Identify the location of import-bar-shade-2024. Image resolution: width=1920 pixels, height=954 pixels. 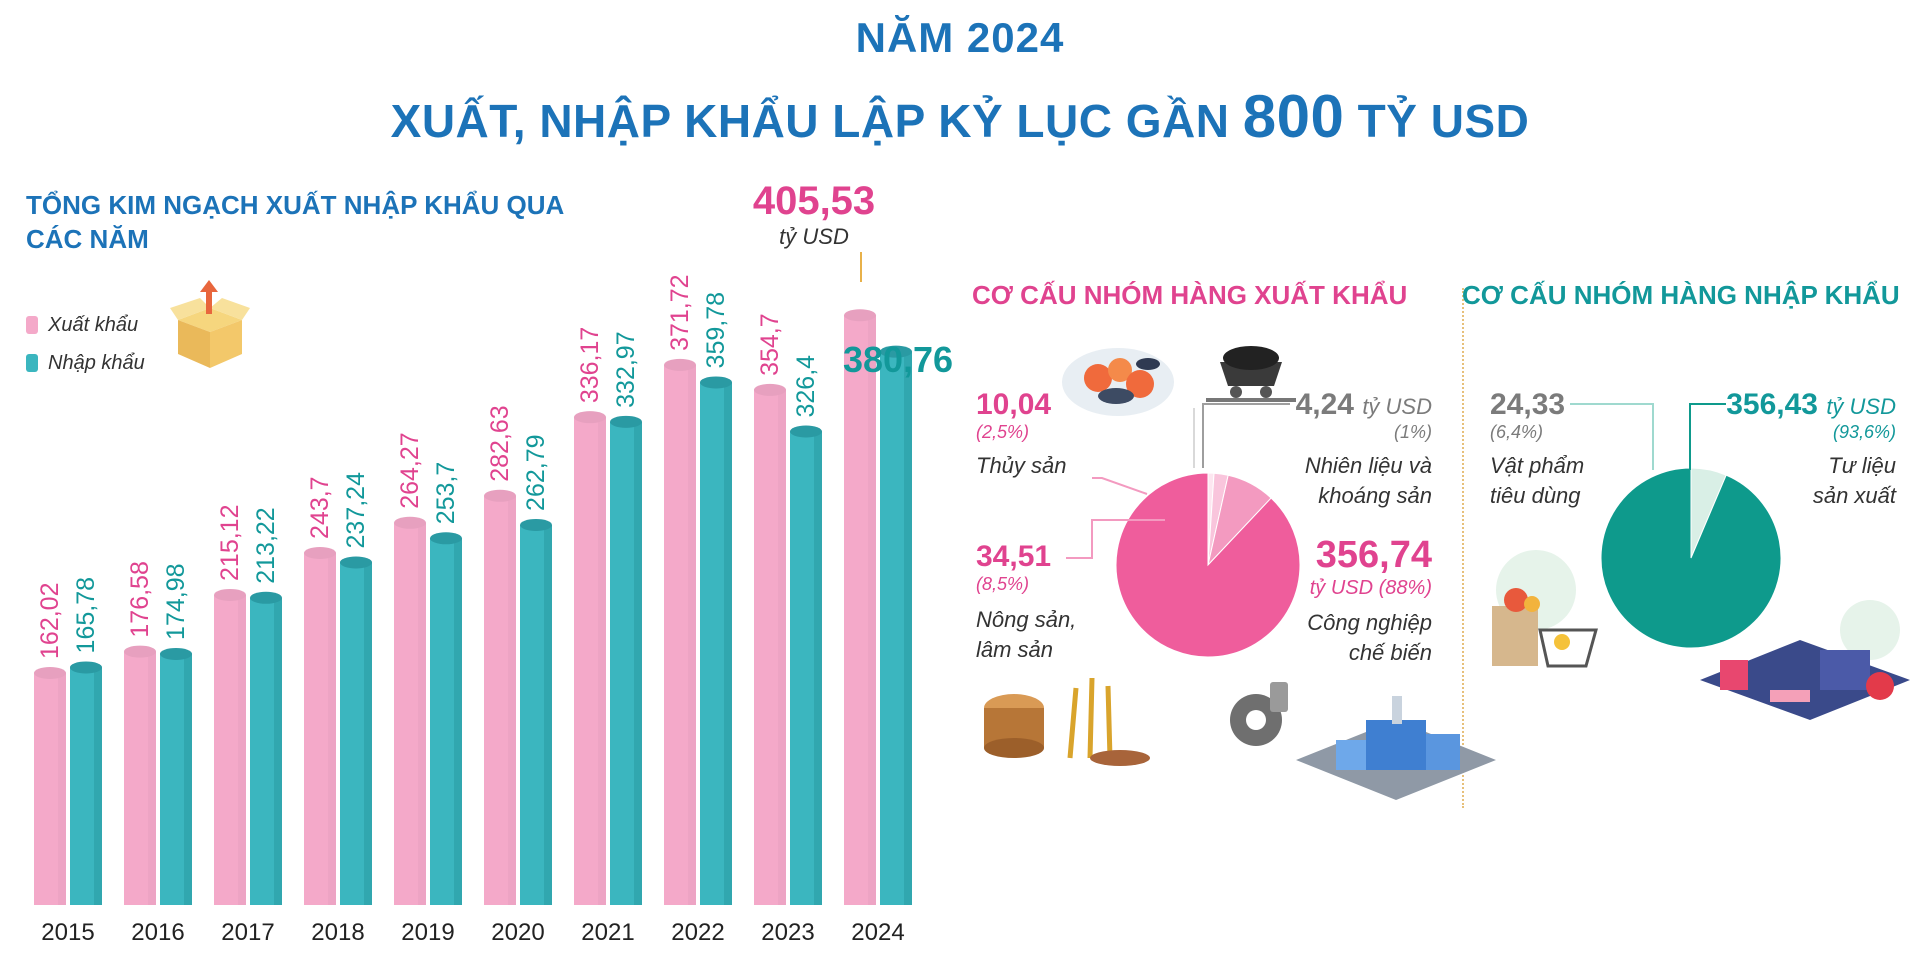
(908, 628).